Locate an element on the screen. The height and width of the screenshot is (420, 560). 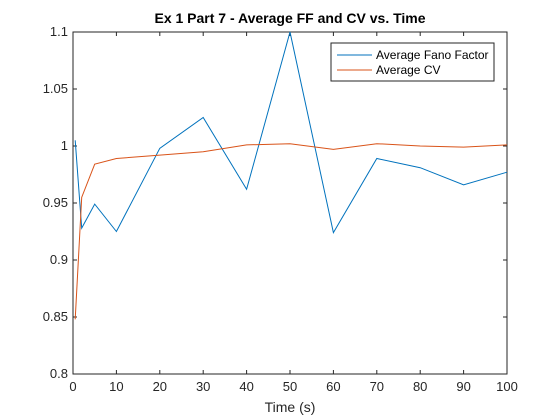
x-tick-label: 50 is located at coordinates (290, 386).